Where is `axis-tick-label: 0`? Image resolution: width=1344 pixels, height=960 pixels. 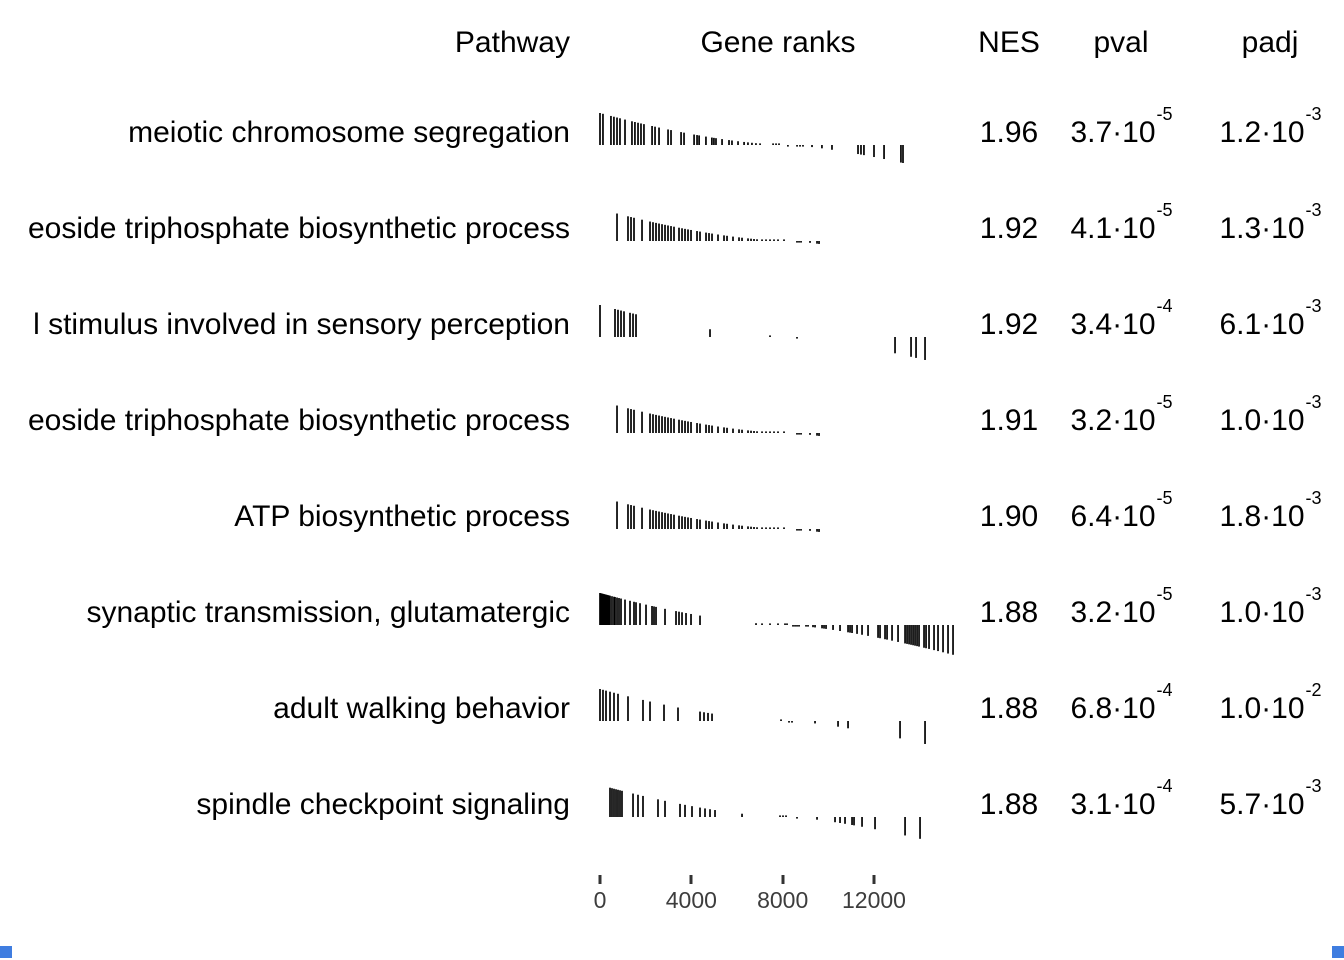
axis-tick-label: 0 is located at coordinates (600, 900).